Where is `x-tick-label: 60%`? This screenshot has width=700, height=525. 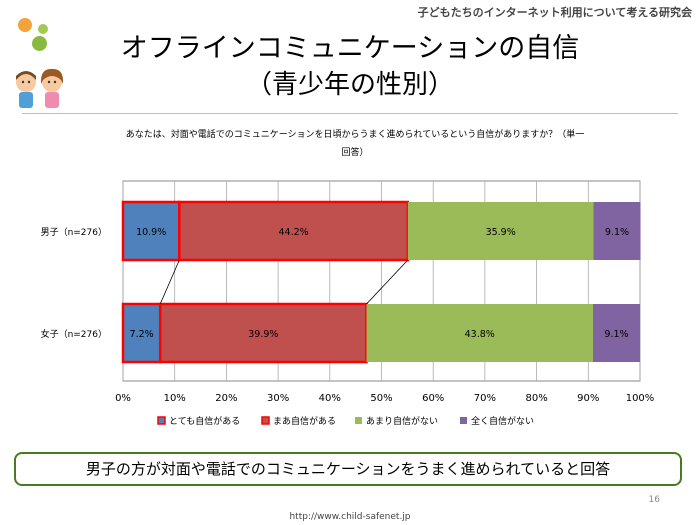
x-tick-label: 60% is located at coordinates (433, 398).